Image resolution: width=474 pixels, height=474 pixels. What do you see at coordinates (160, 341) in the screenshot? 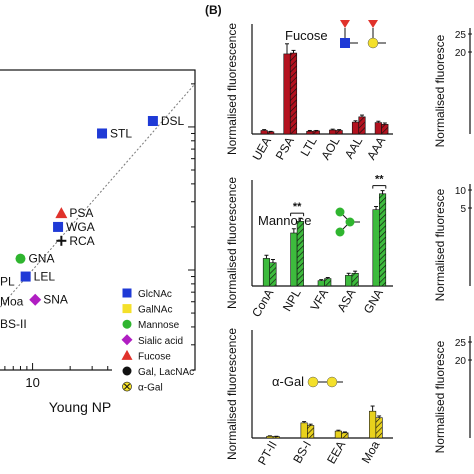
I see `legend-label: Sialic acid` at bounding box center [160, 341].